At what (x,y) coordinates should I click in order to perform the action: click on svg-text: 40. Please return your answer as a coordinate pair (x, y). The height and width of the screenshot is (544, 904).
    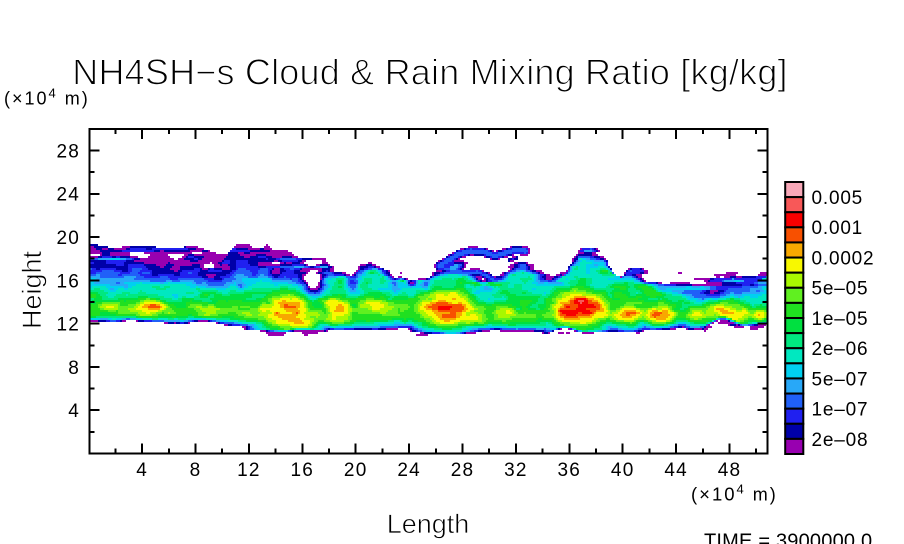
    Looking at the image, I should click on (623, 470).